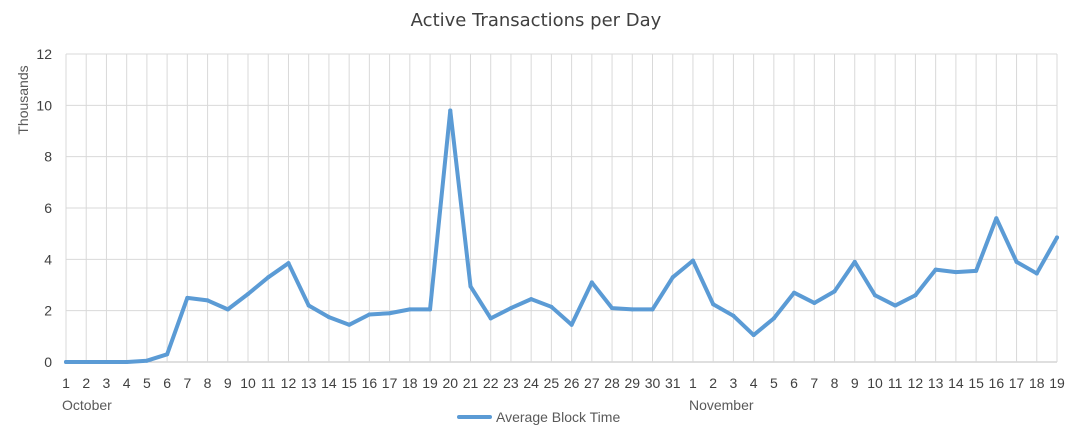  Describe the element at coordinates (329, 383) in the screenshot. I see `x-tick-label: 14` at that location.